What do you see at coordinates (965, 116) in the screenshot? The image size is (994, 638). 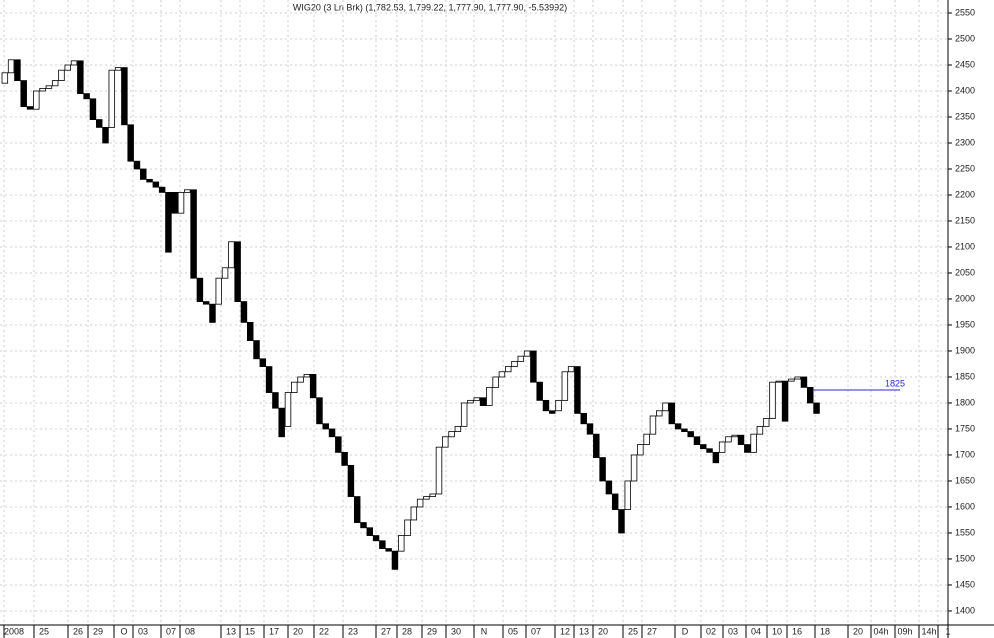 I see `y-tick-label: 2350` at bounding box center [965, 116].